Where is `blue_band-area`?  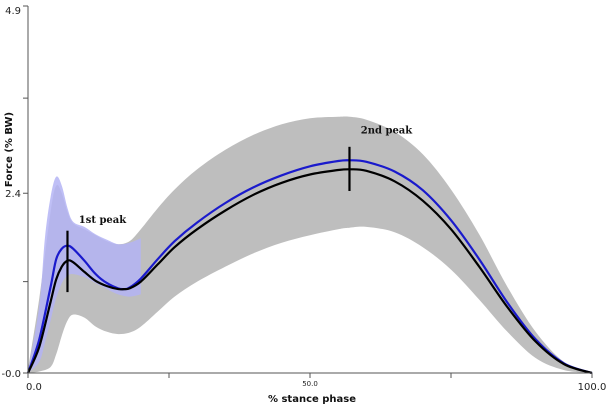 blue_band-area is located at coordinates (84, 274).